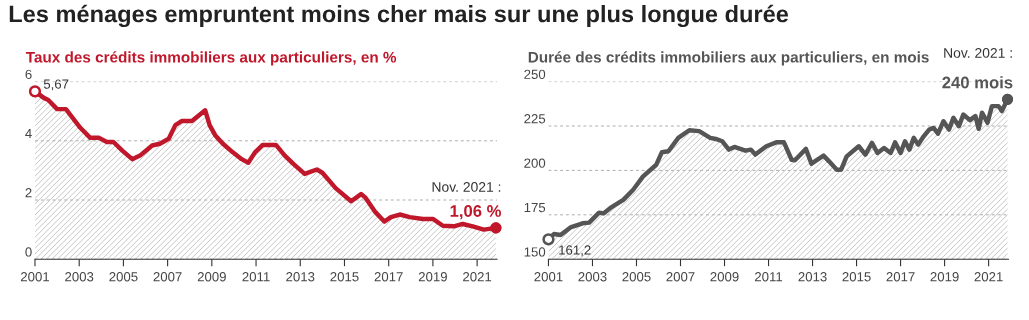  I want to click on y-tick-label: 6, so click(28, 74).